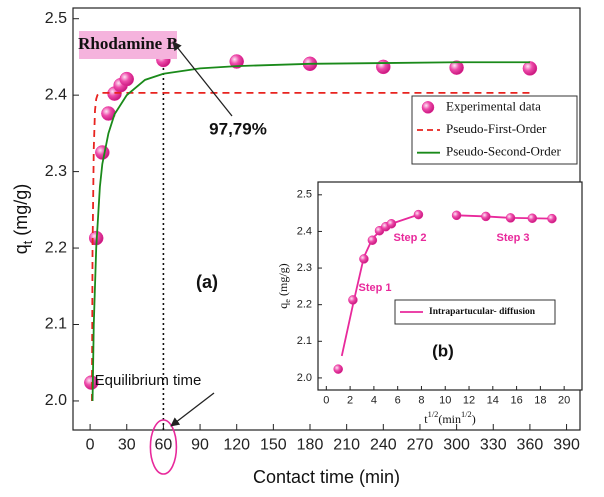  I want to click on x-tick-label: 16, so click(516, 400).